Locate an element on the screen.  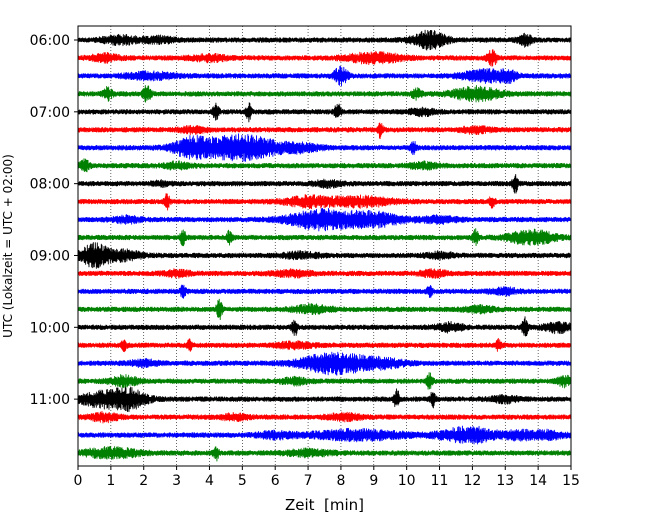
x-tick-label: 3 is located at coordinates (176, 481).